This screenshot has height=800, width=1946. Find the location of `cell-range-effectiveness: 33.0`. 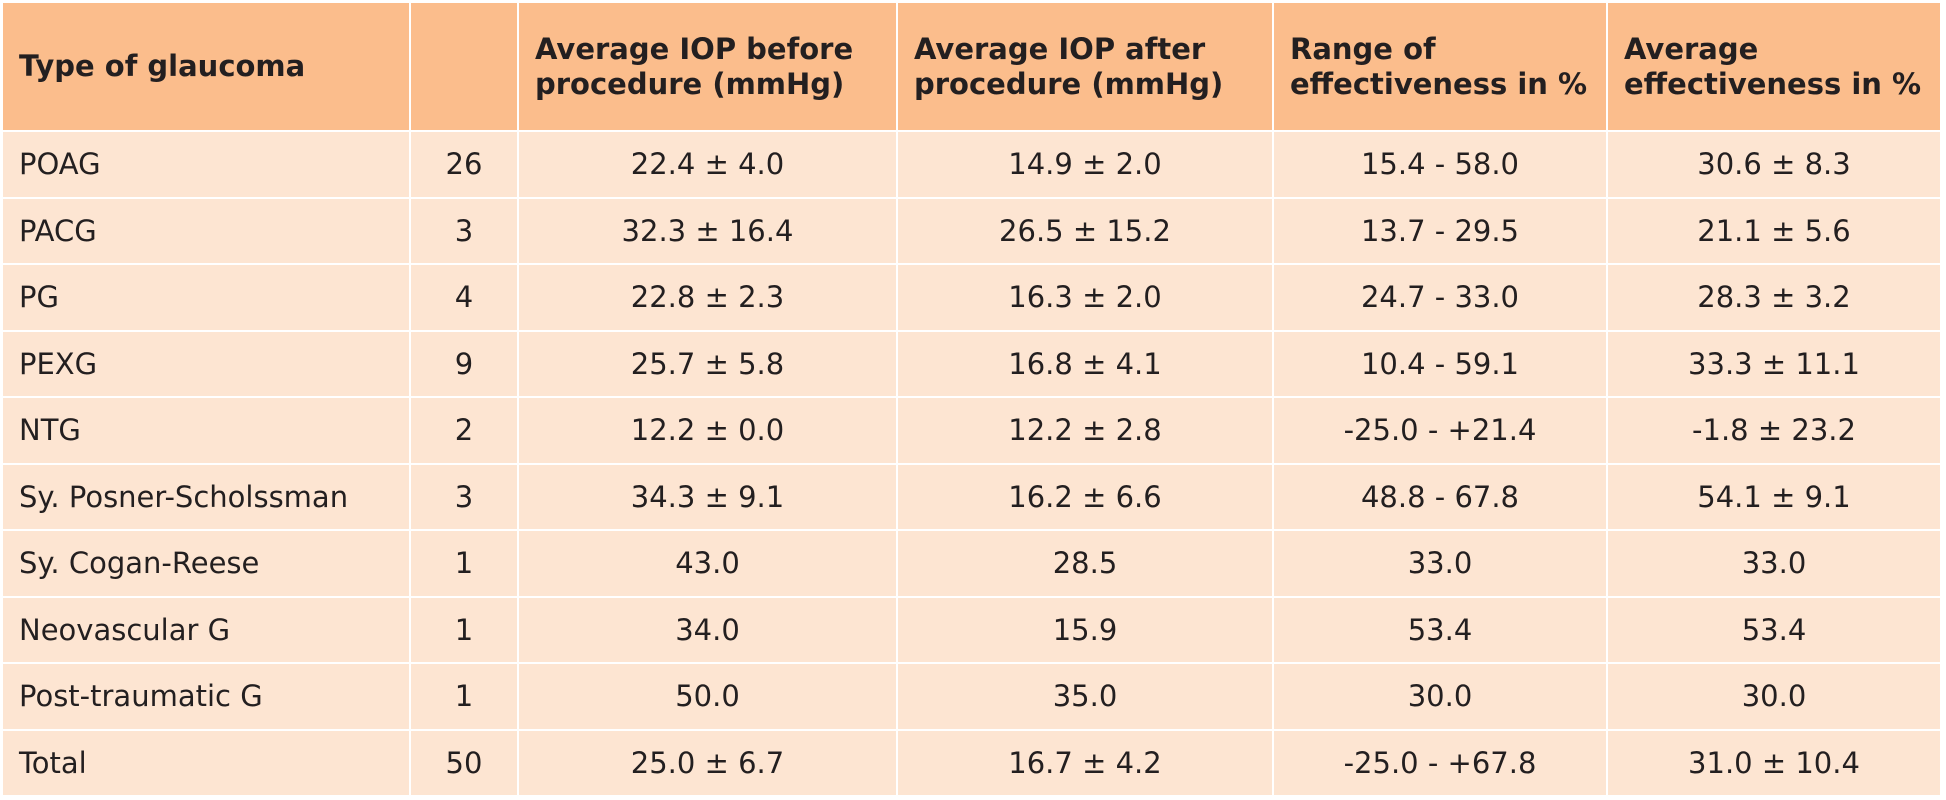

cell-range-effectiveness: 33.0 is located at coordinates (1440, 564).